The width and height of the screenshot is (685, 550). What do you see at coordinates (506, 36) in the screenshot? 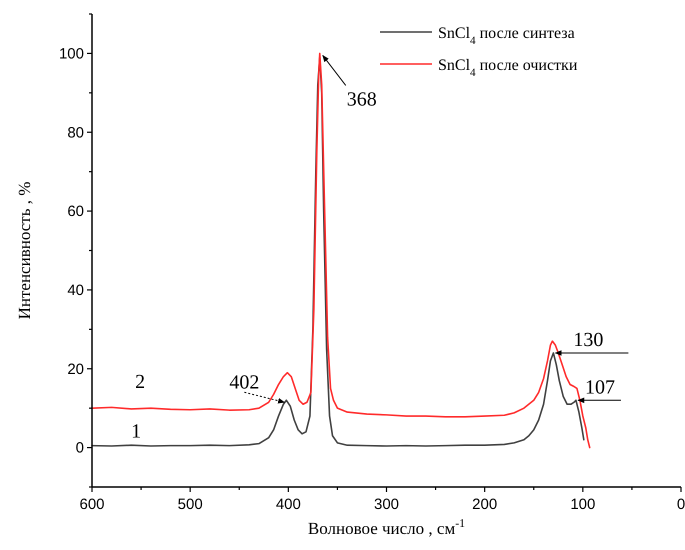
I see `legend-label: SnCl$_{4}$ после синтеза` at bounding box center [506, 36].